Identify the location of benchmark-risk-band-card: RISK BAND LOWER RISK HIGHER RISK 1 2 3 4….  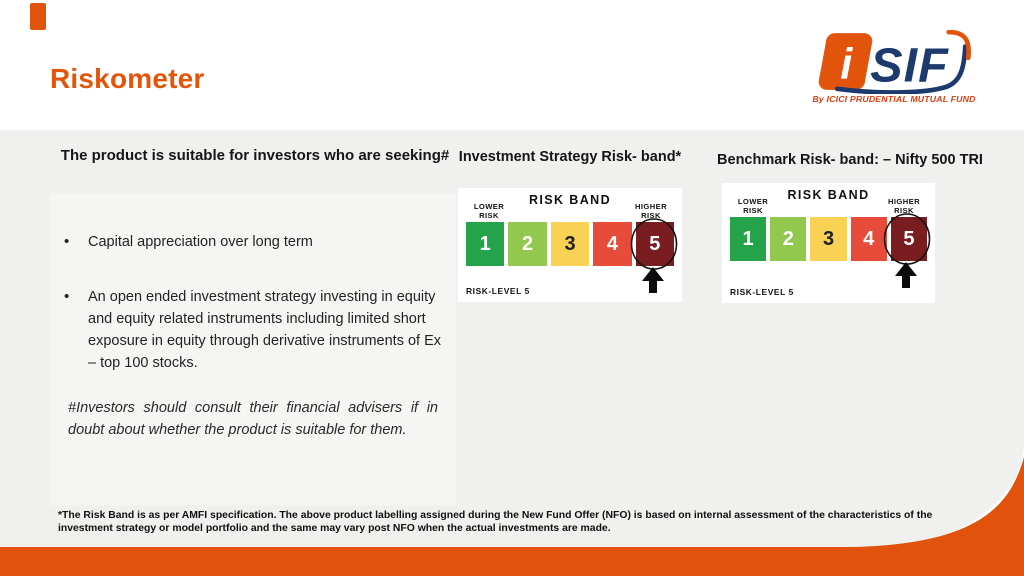
(828, 243).